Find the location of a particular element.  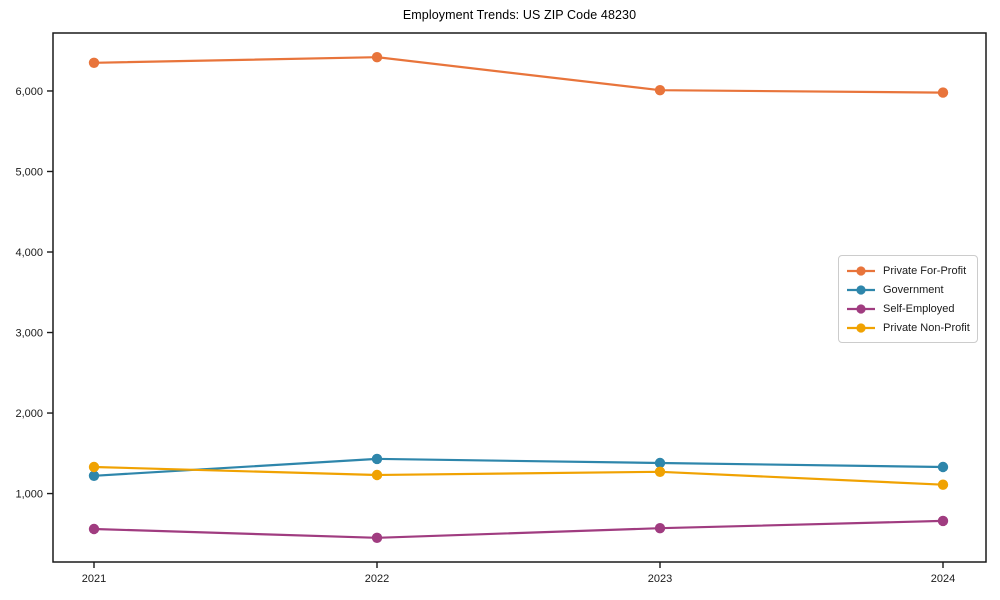

y-tick-label: 5,000 is located at coordinates (29, 172).